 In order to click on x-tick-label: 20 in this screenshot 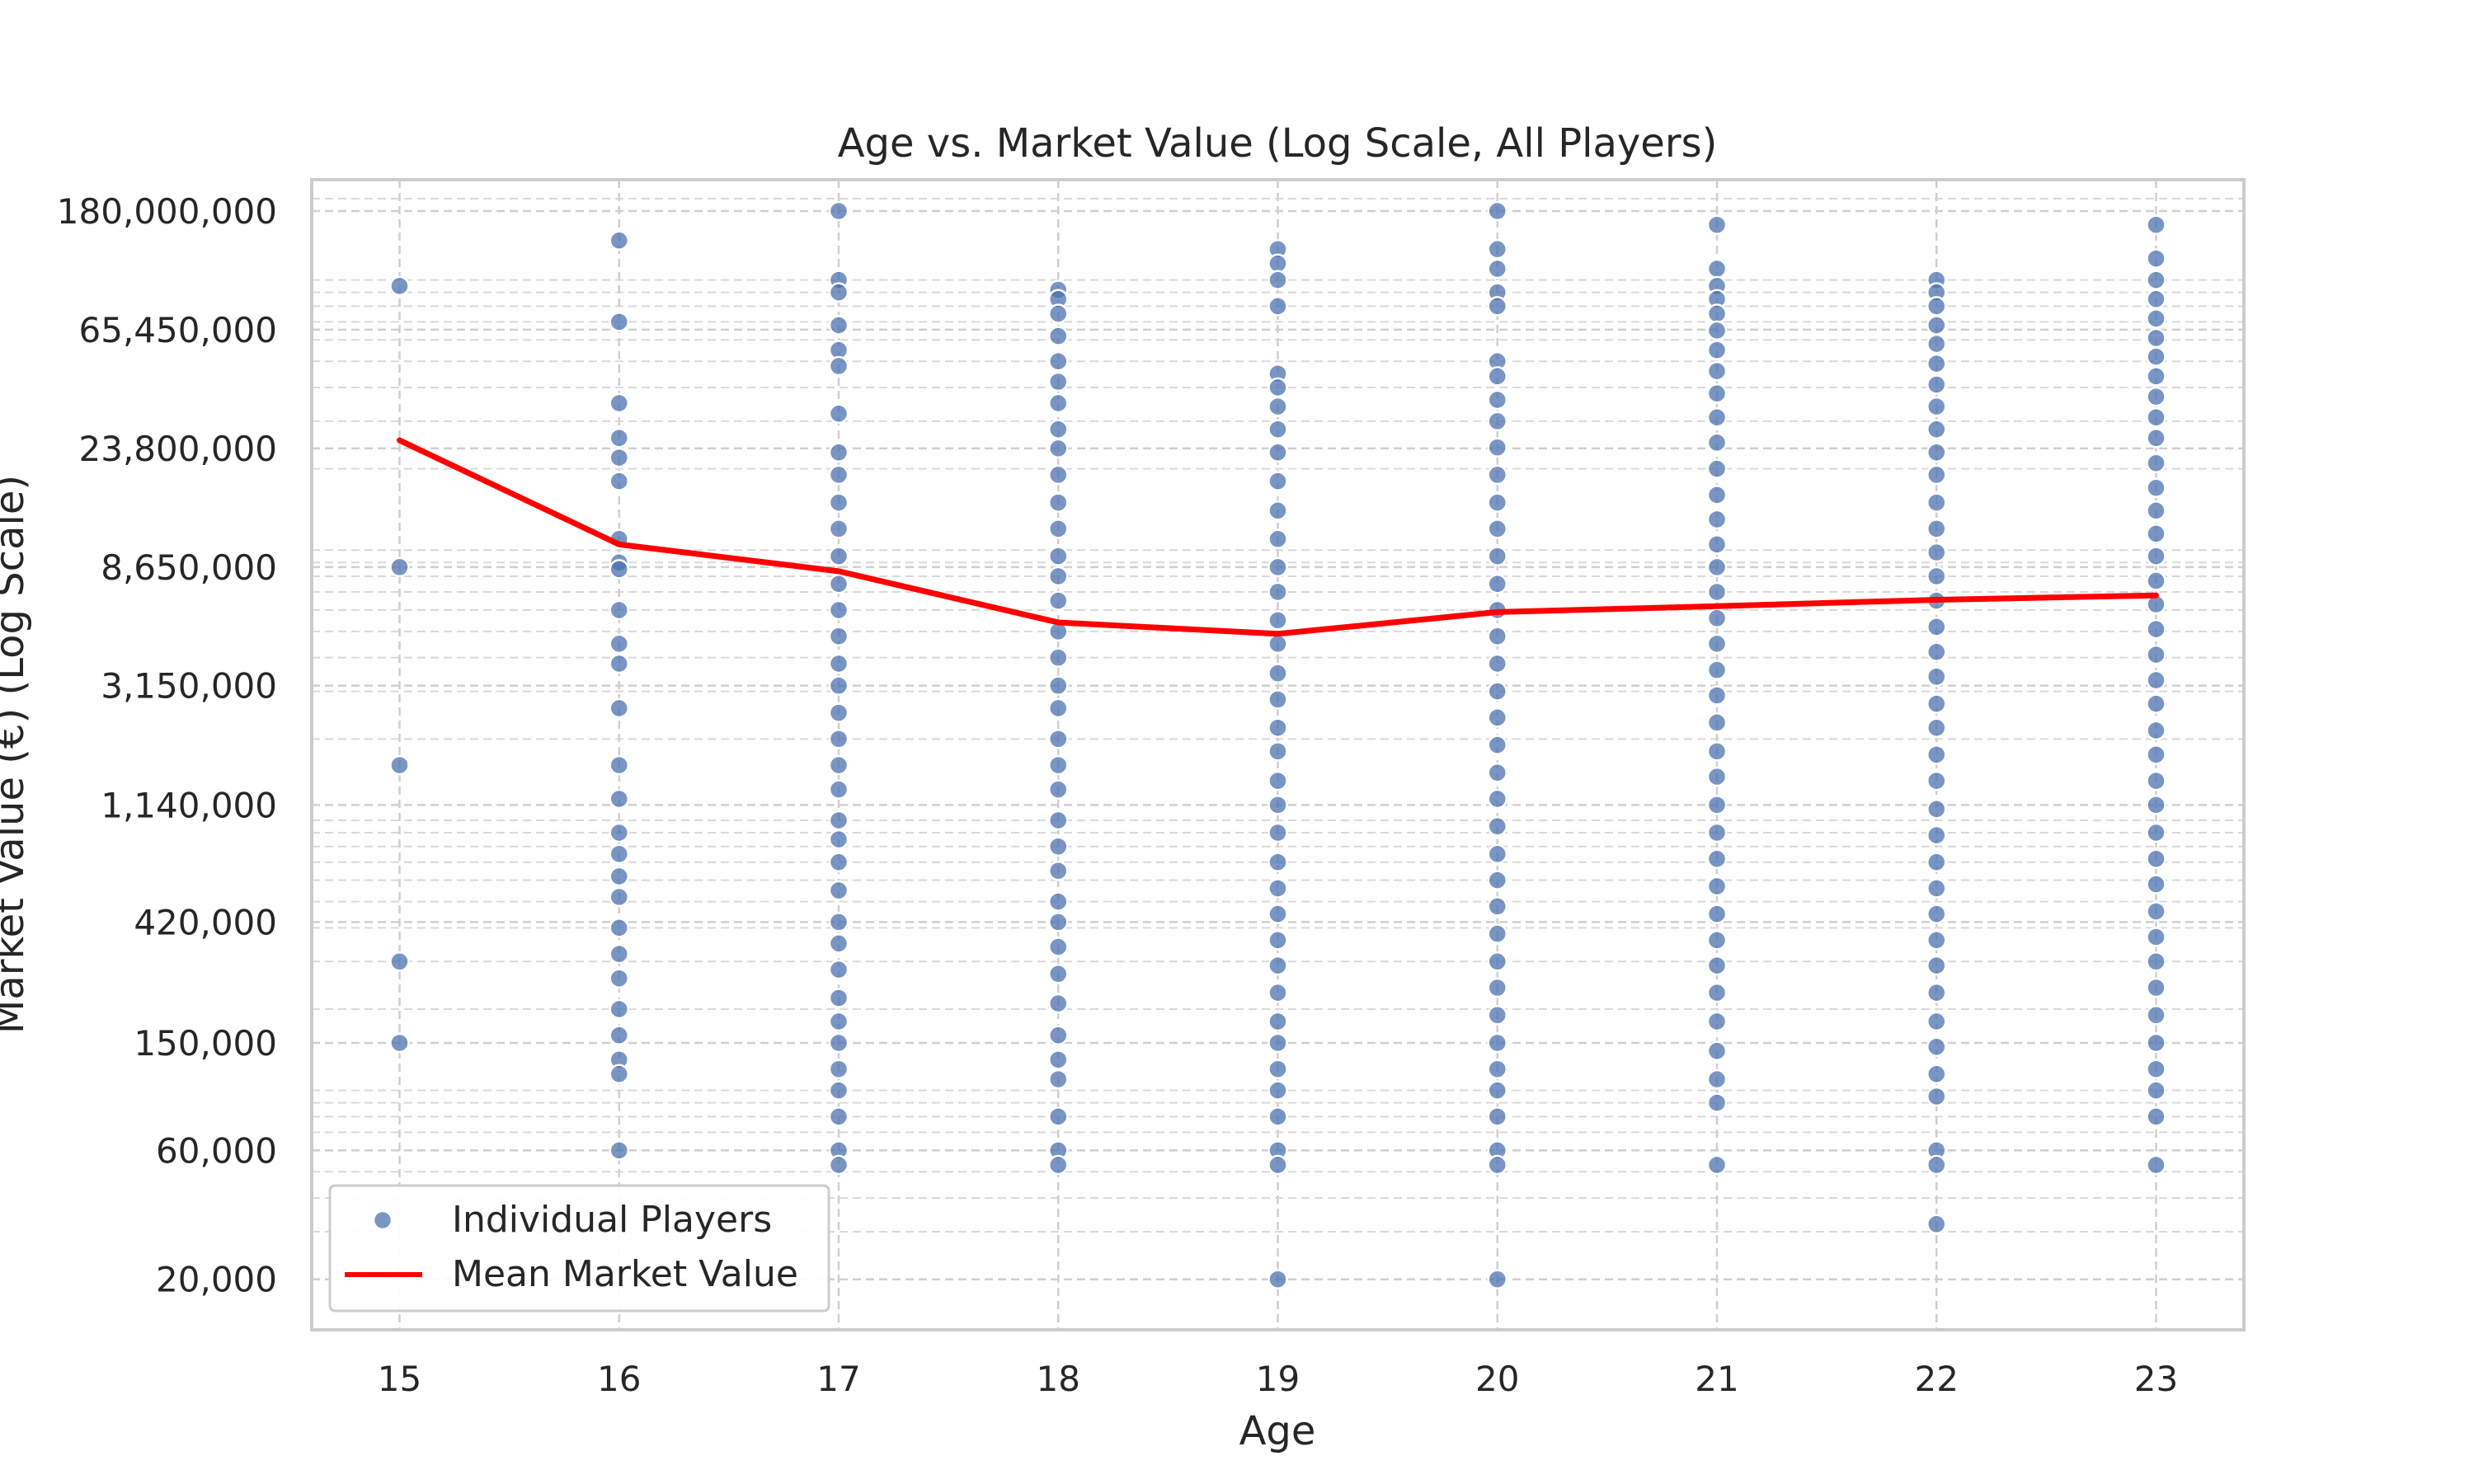, I will do `click(1497, 1379)`.